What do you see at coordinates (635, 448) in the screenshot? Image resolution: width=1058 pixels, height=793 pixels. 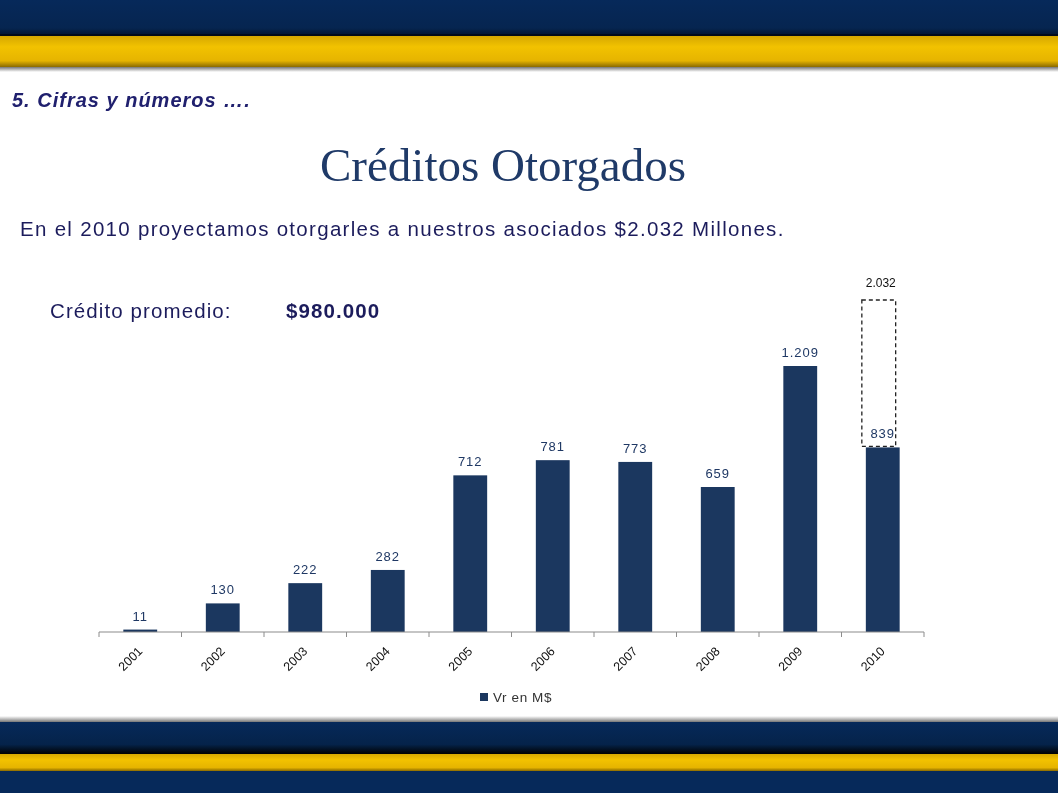 I see `data-label: 773` at bounding box center [635, 448].